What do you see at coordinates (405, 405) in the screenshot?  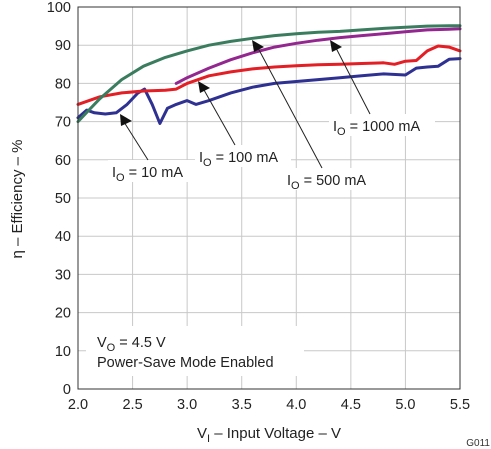 I see `x-tick-label: 5.0` at bounding box center [405, 405].